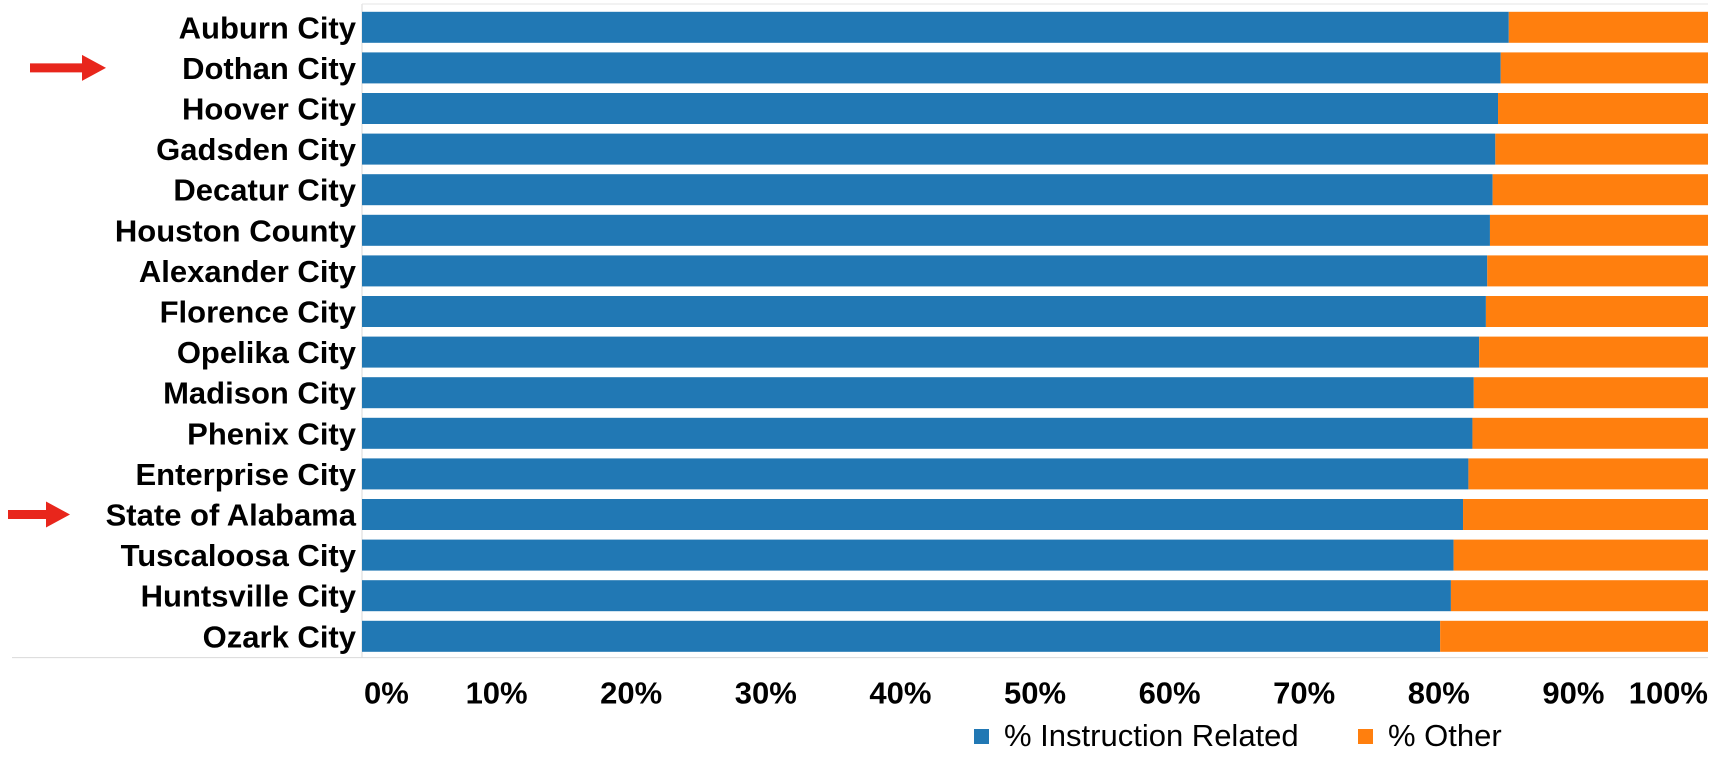 This screenshot has height=764, width=1716. I want to click on legend-label: % Instruction Related, so click(1151, 735).